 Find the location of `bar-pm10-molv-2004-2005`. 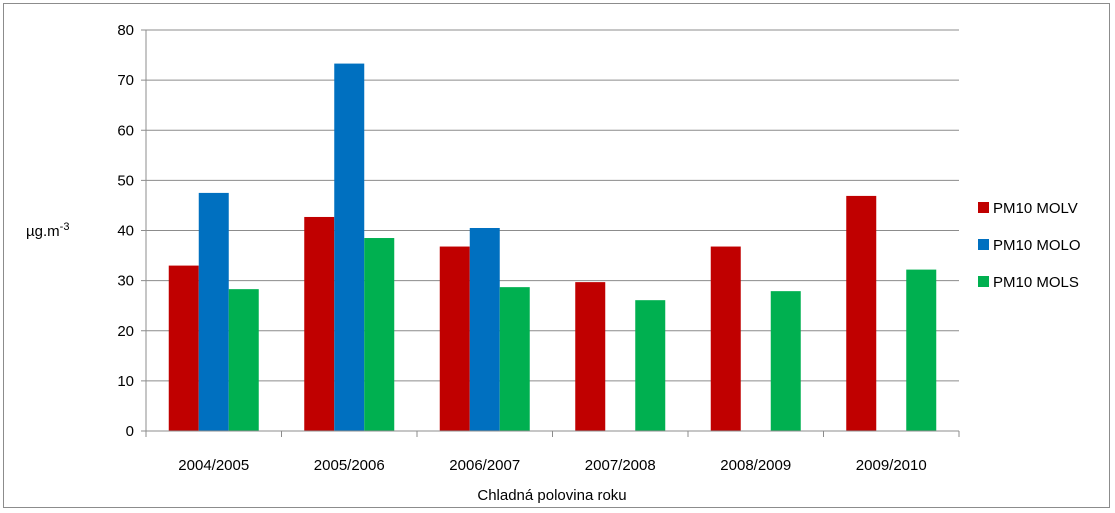

bar-pm10-molv-2004-2005 is located at coordinates (183, 348).